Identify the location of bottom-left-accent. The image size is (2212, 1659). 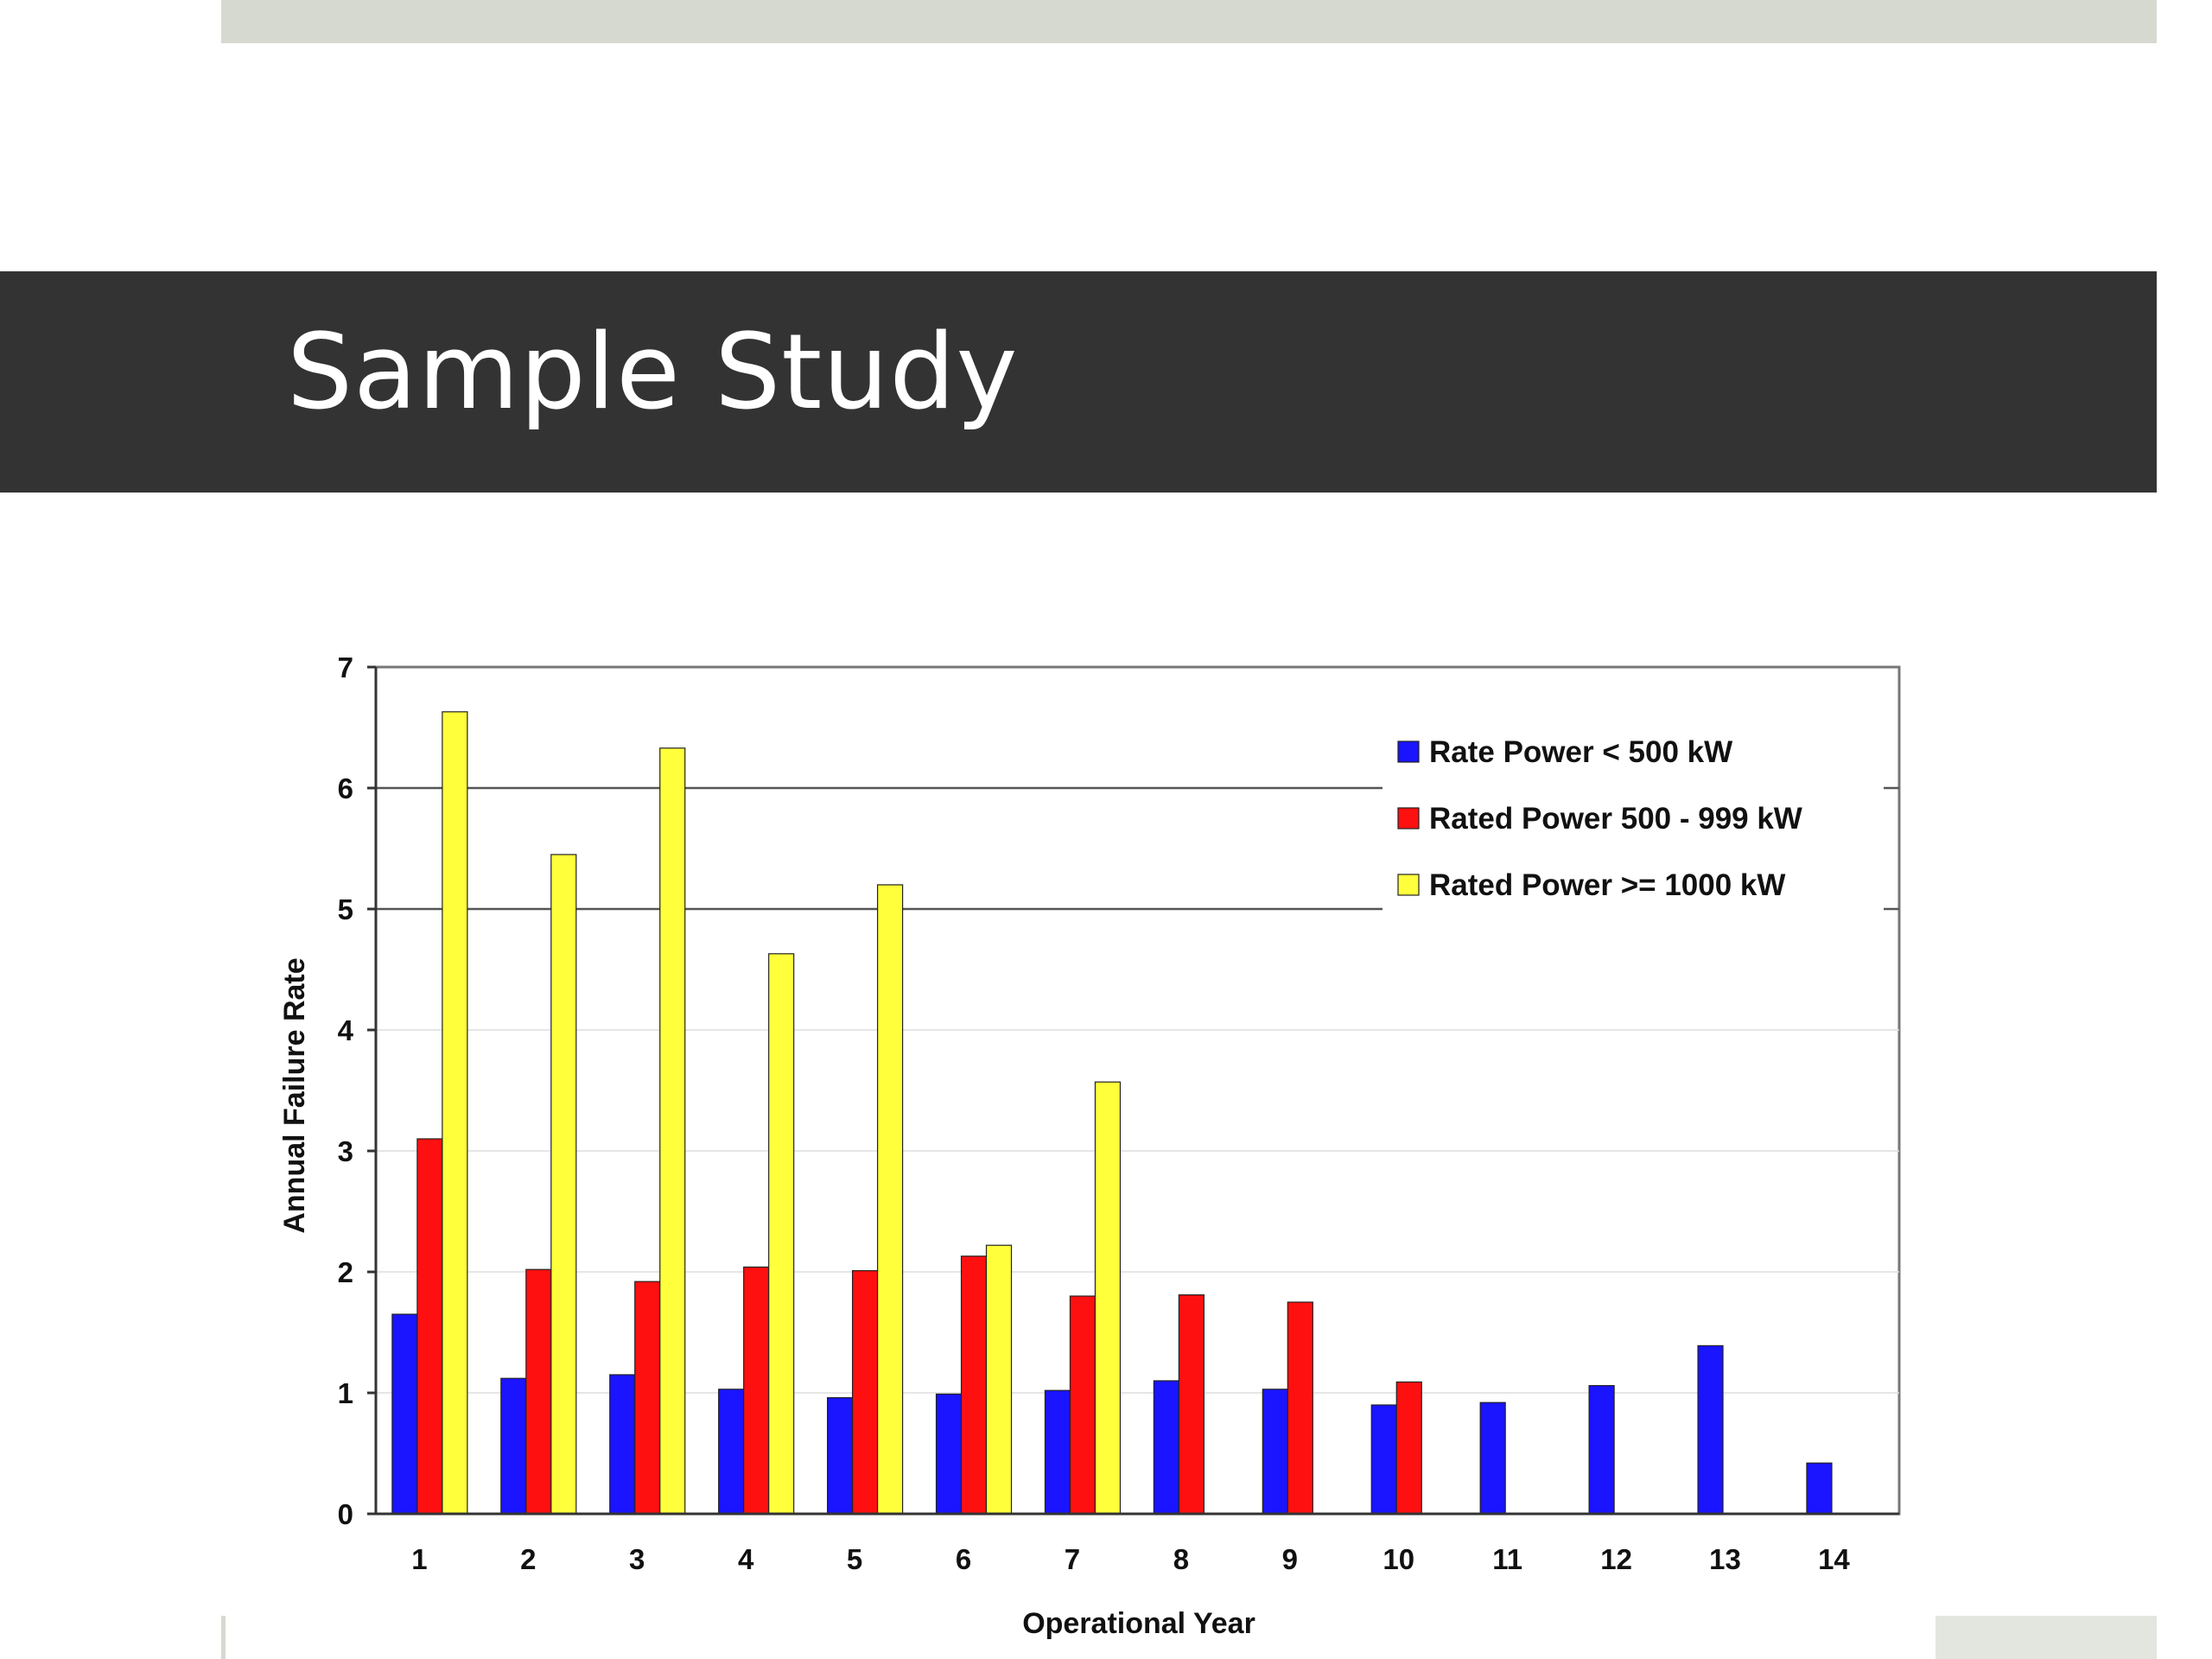
(223, 1637).